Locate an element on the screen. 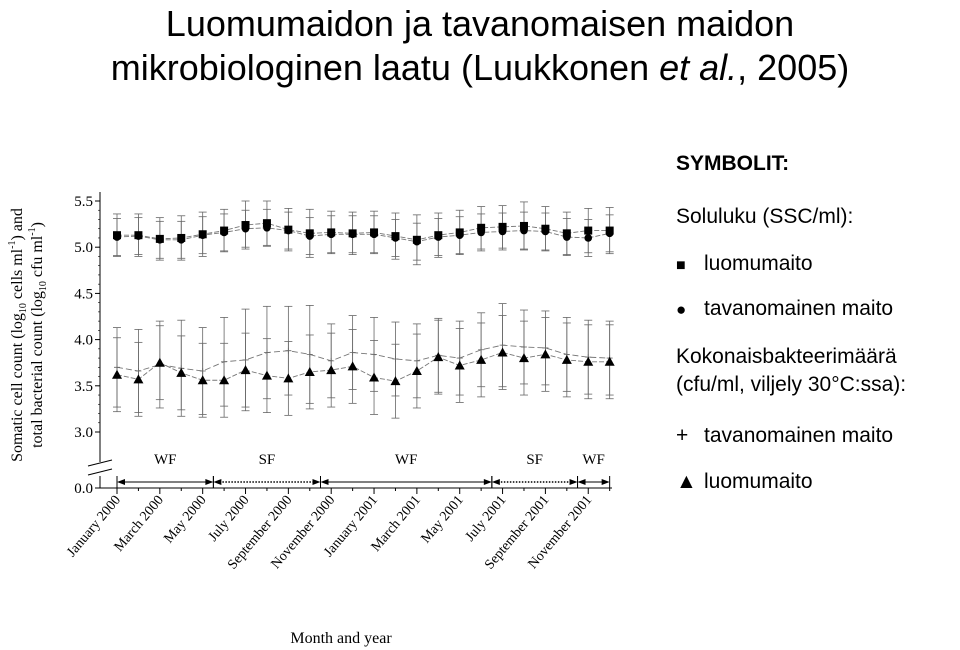  y-axis-label-line-2: total bacterial count (log10 cfu ml-1) is located at coordinates (38, 335).